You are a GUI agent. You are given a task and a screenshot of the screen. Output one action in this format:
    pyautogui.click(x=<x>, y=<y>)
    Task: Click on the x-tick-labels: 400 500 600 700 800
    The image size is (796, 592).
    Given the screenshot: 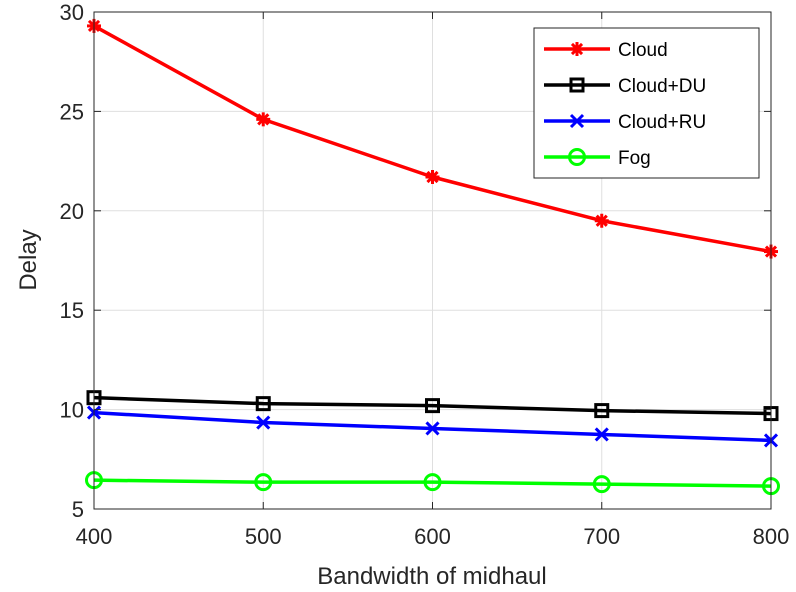 What is the action you would take?
    pyautogui.click(x=433, y=536)
    